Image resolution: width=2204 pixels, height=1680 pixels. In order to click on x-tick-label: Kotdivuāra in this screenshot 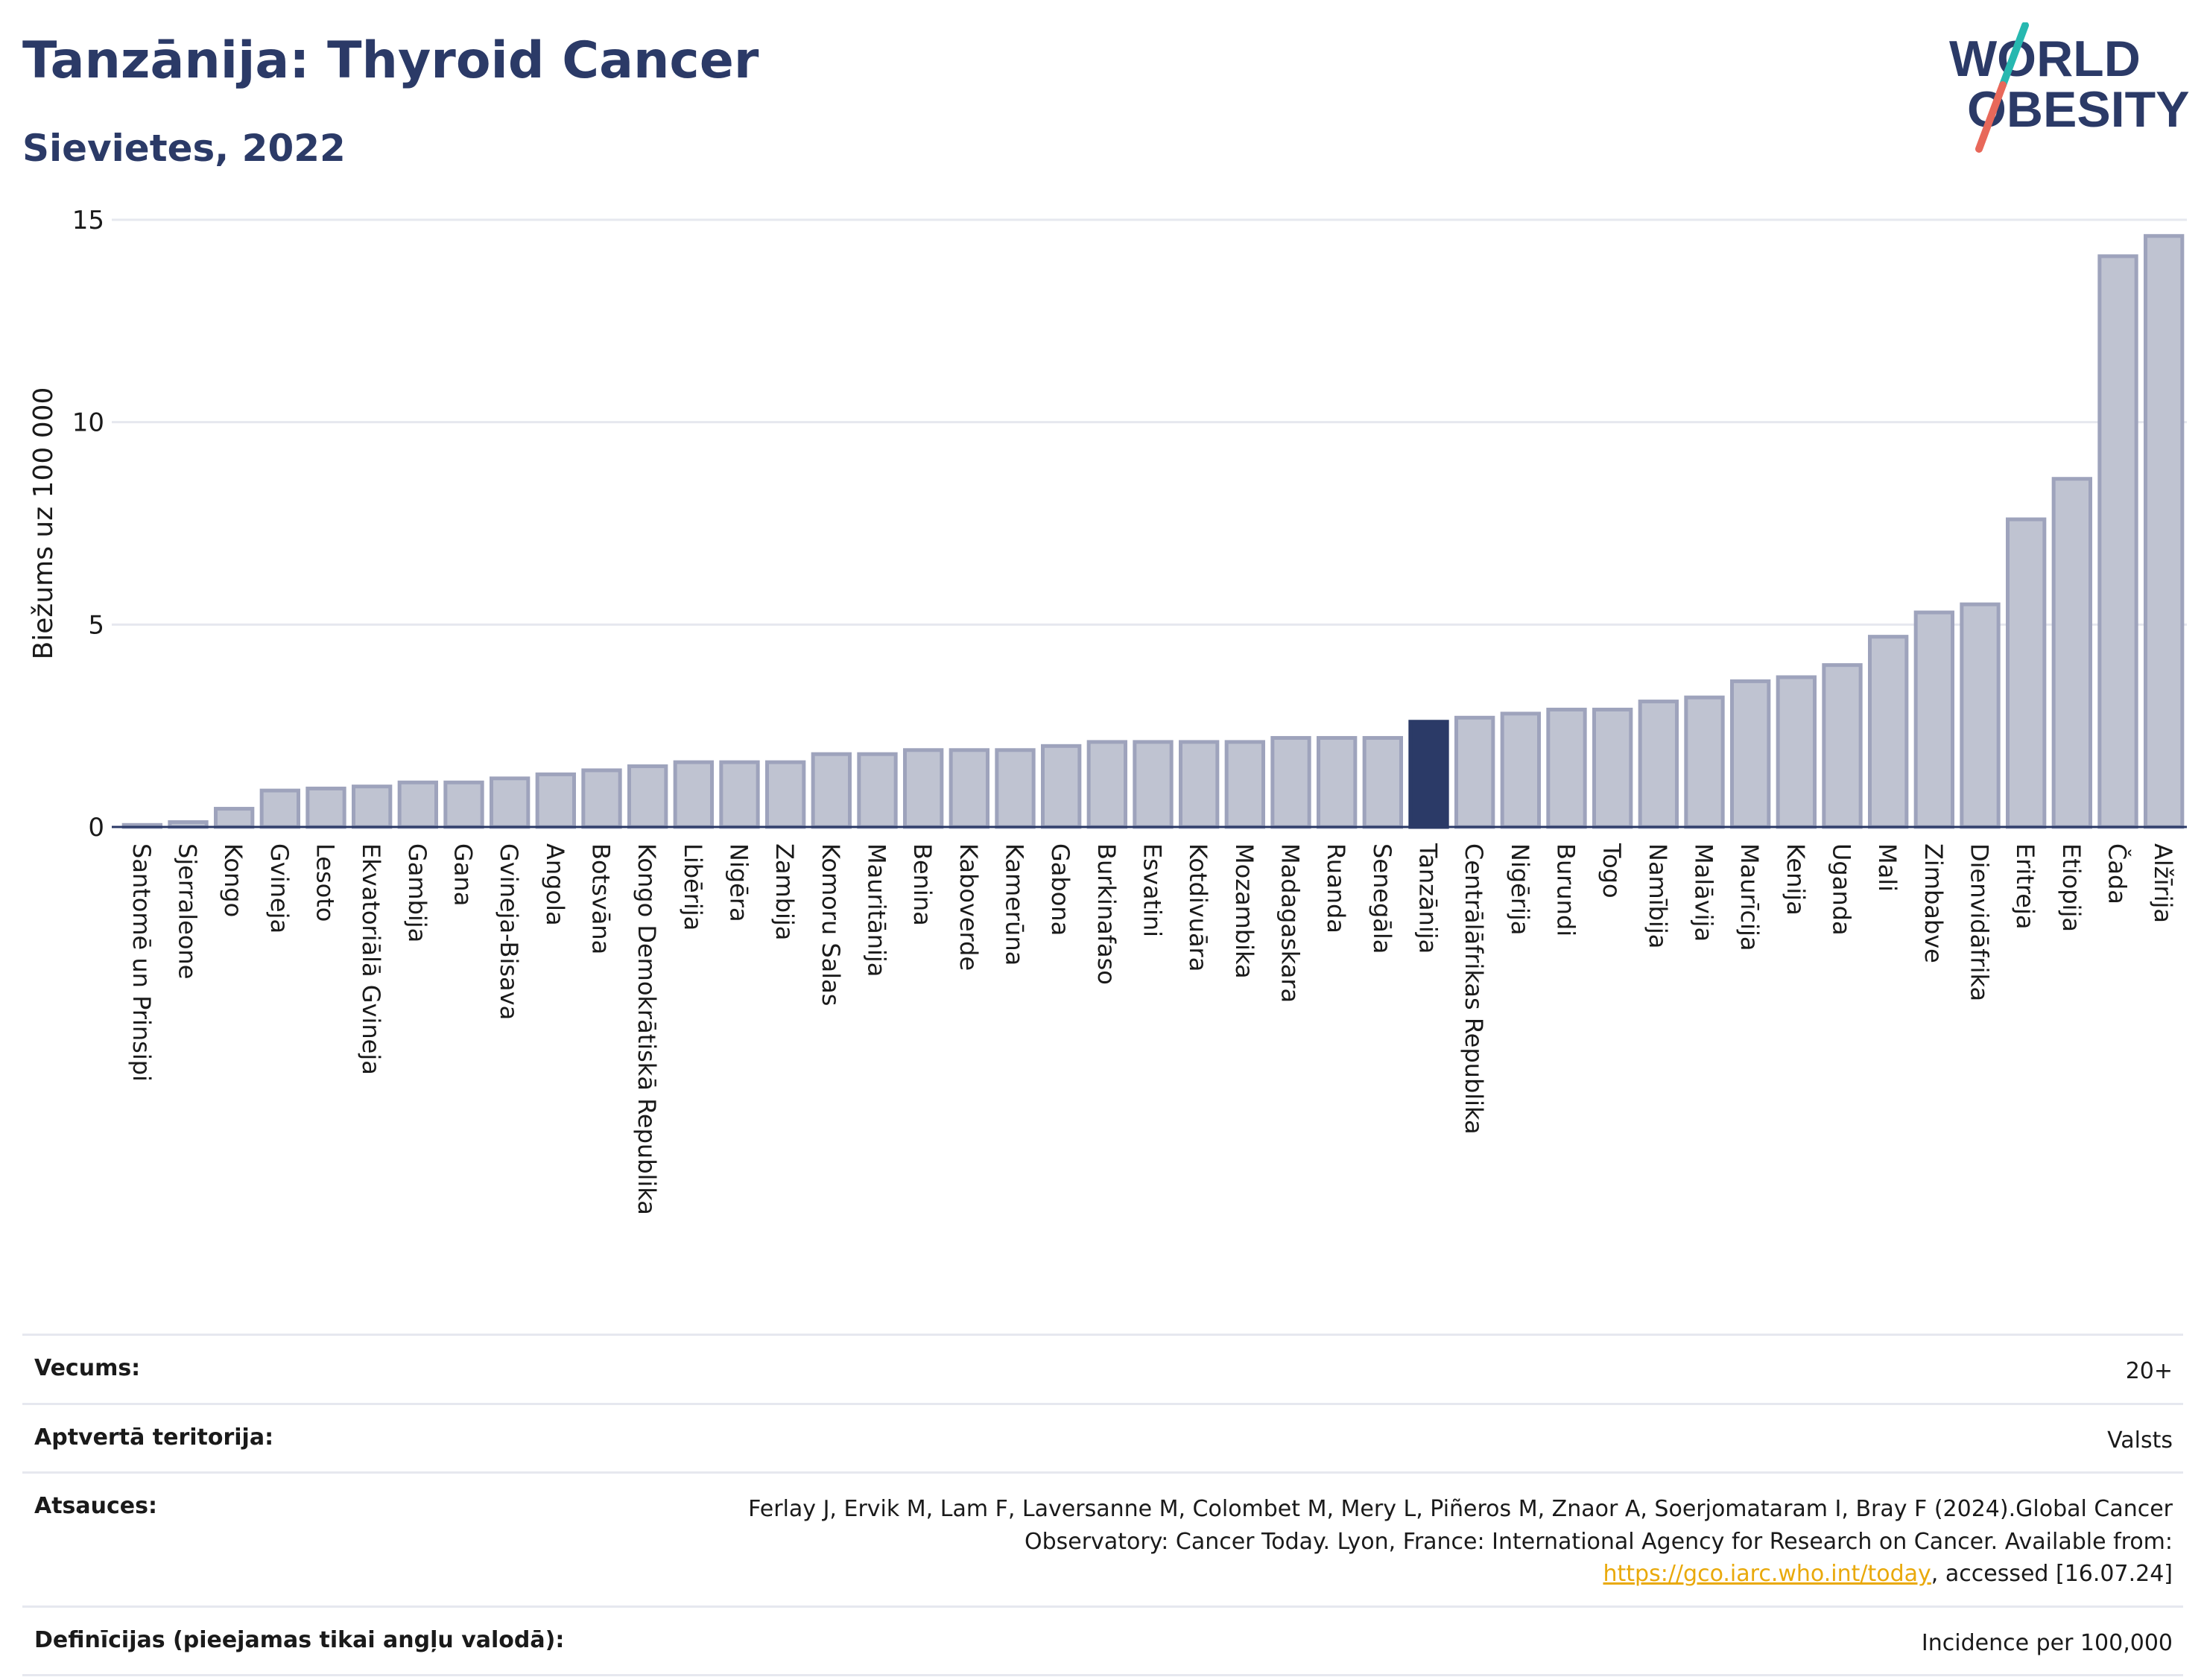, I will do `click(1198, 907)`.